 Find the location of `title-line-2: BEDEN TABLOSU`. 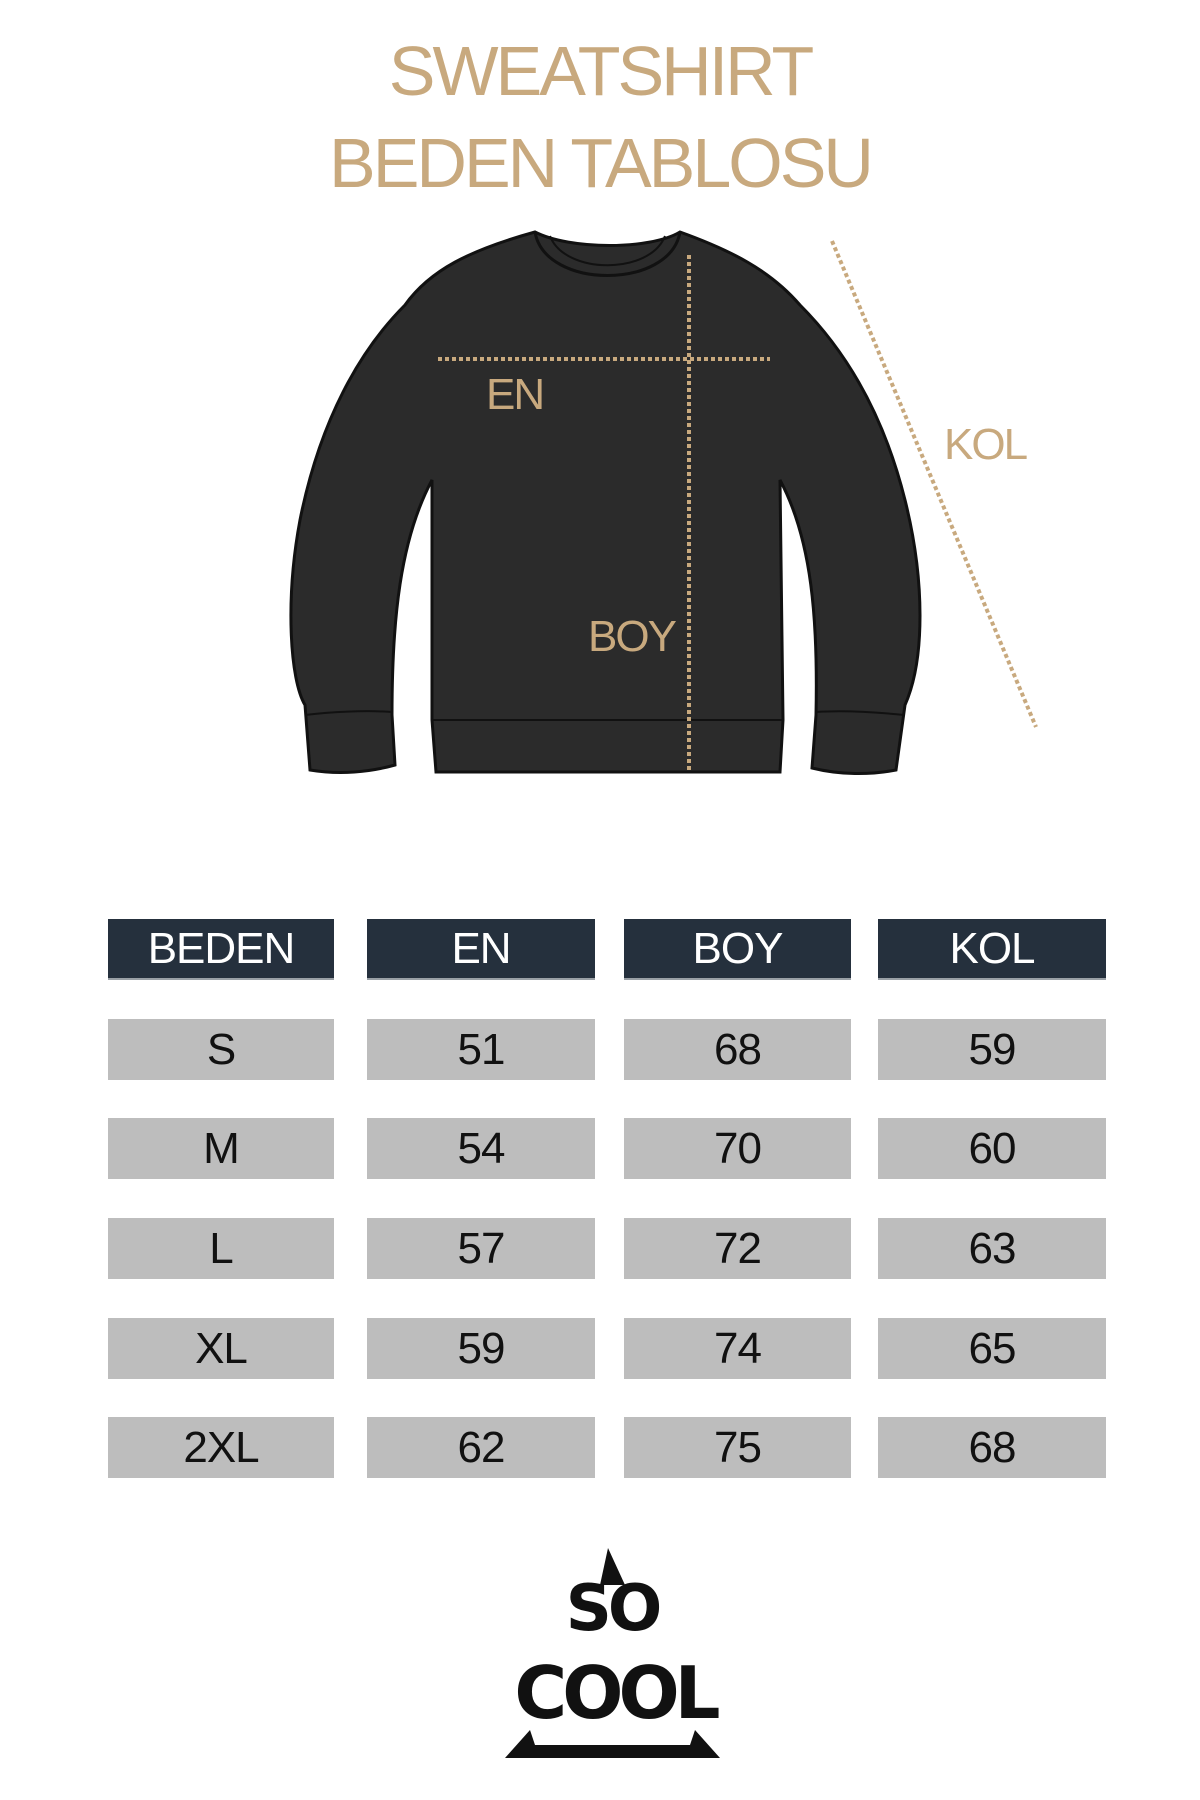

title-line-2: BEDEN TABLOSU is located at coordinates (601, 163).